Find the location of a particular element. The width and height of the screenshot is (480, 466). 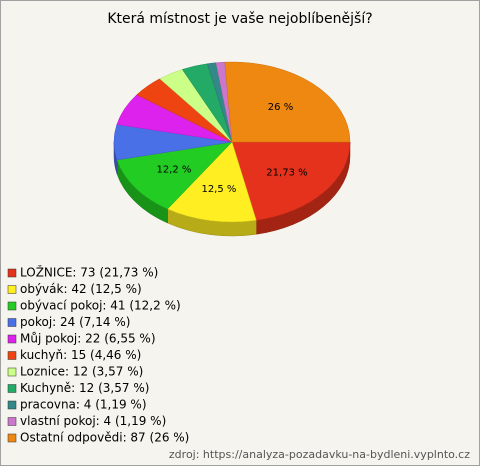

slice-label: 12,2 % is located at coordinates (173, 170).